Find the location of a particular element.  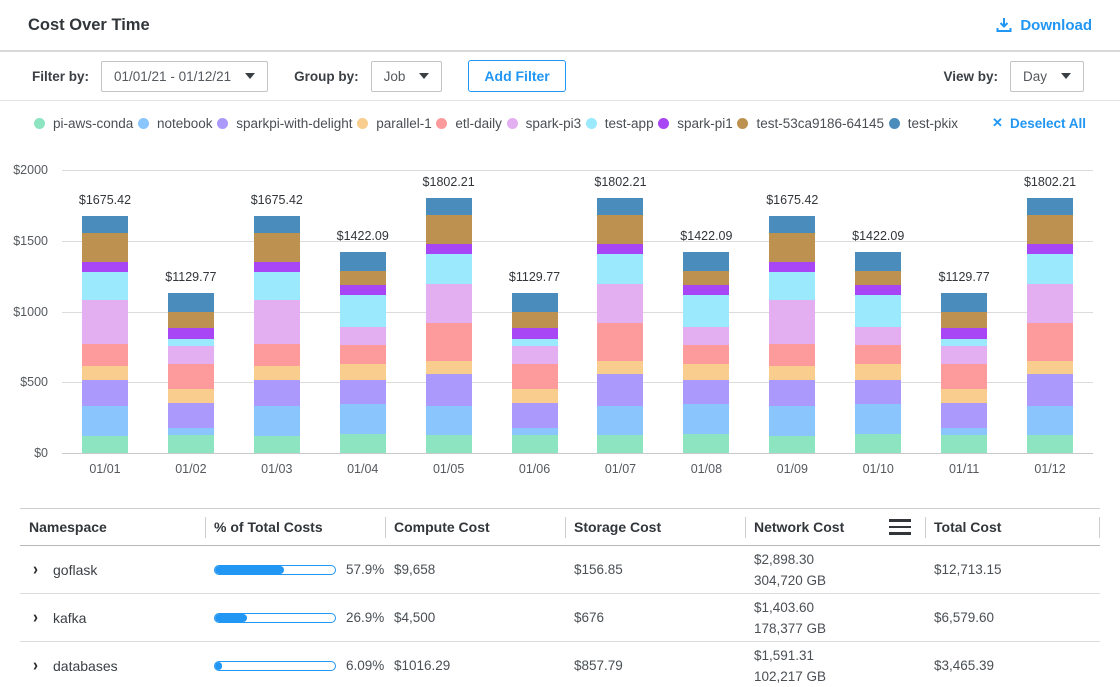

legend-item-test-53ca9186-64145: test-53ca9186-64145 is located at coordinates (810, 123).